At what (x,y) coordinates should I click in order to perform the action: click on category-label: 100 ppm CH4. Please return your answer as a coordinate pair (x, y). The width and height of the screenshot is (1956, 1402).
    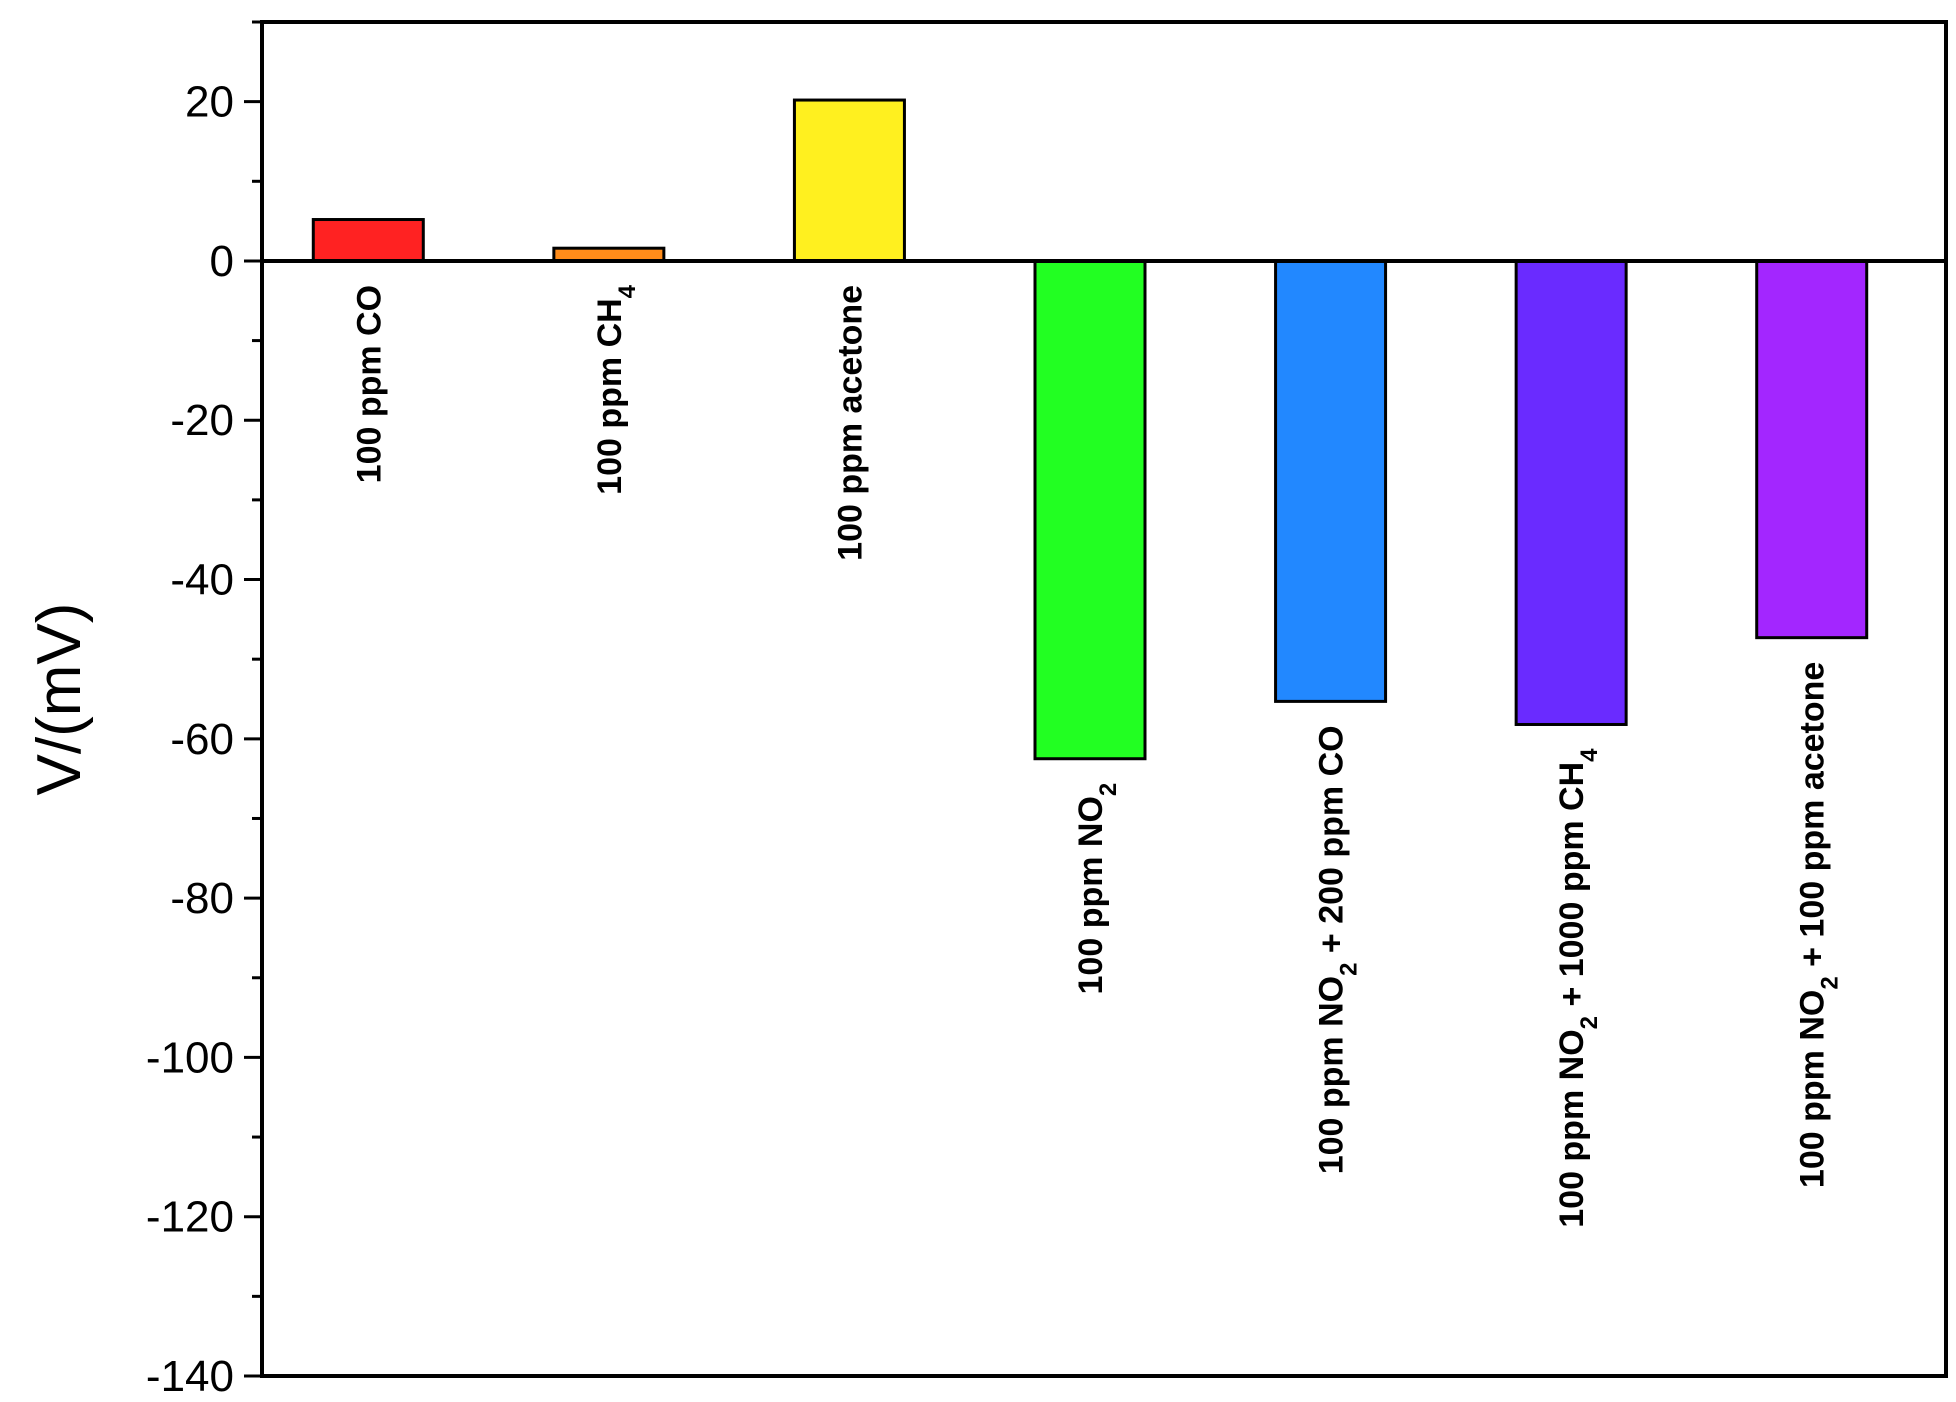
    Looking at the image, I should click on (616, 389).